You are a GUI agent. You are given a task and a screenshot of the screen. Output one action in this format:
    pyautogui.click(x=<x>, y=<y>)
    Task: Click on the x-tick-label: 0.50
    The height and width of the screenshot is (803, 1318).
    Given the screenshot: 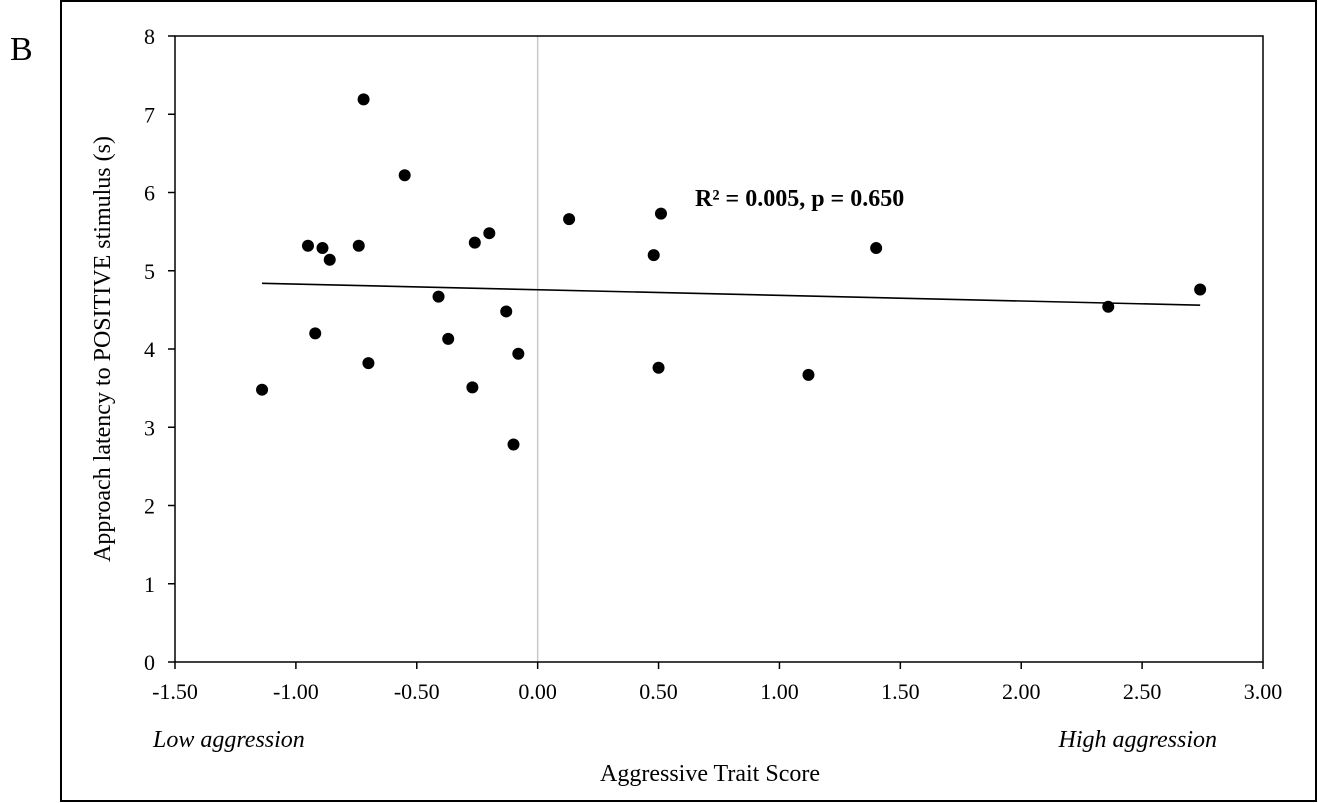 What is the action you would take?
    pyautogui.click(x=658, y=691)
    